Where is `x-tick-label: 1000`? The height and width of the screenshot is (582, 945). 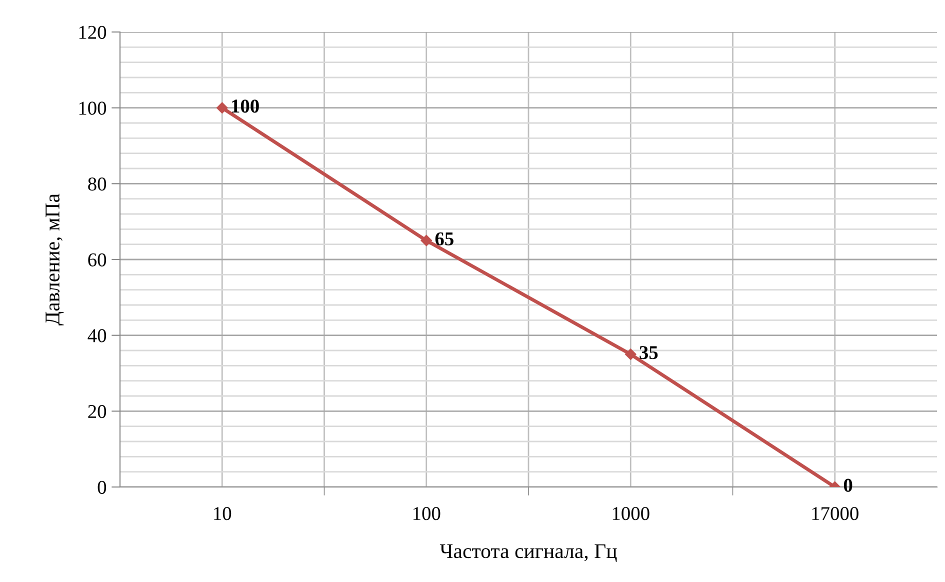
x-tick-label: 1000 is located at coordinates (631, 513).